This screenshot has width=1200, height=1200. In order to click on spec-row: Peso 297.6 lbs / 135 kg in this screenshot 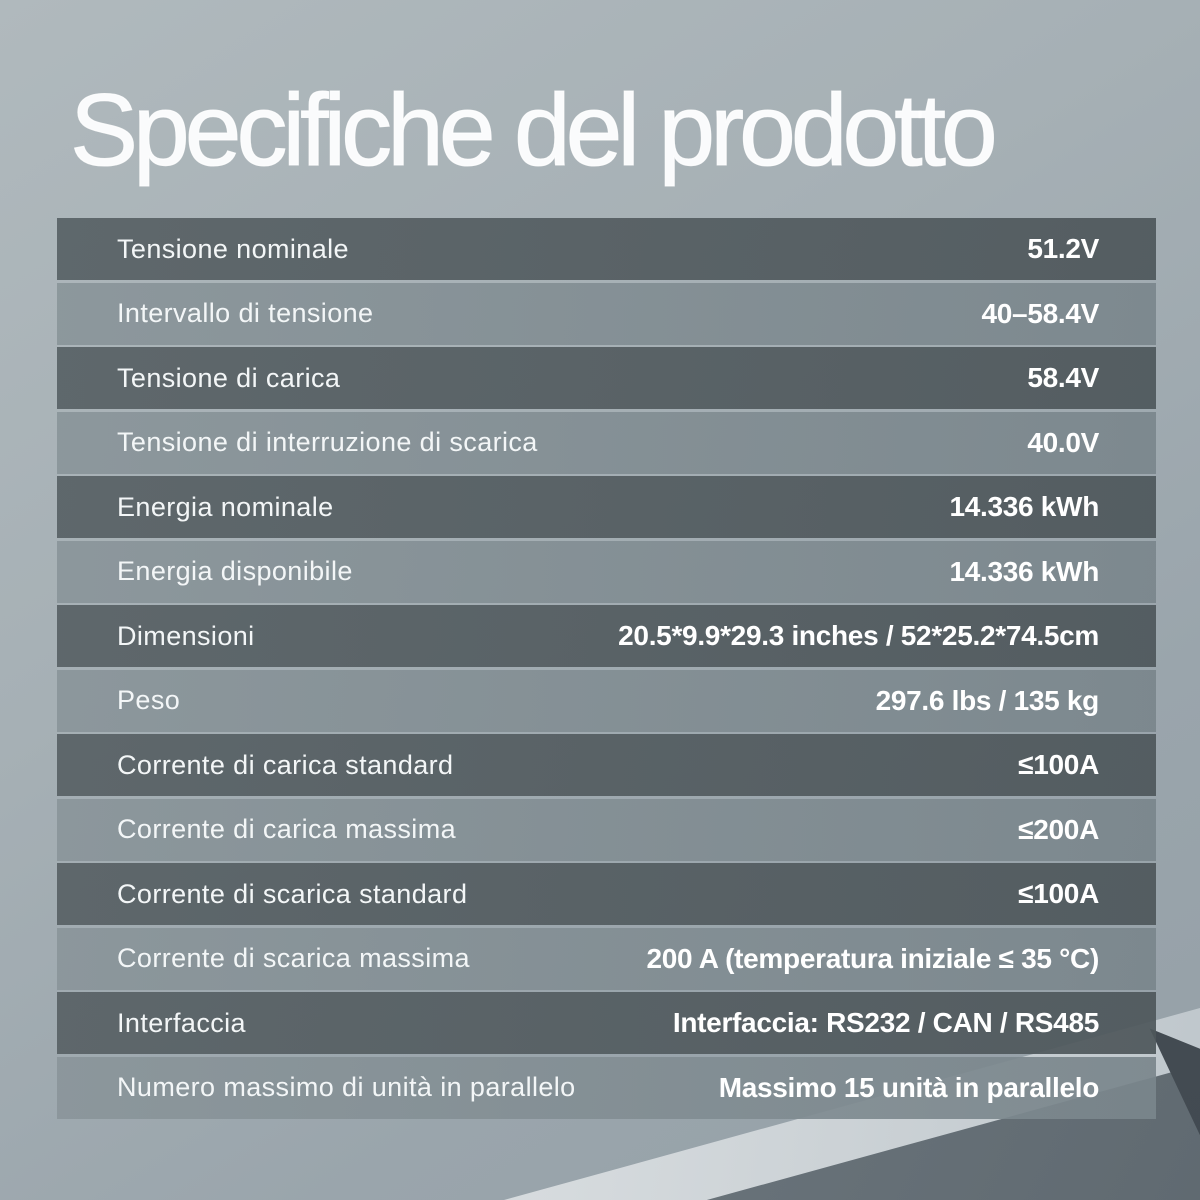, I will do `click(606, 700)`.